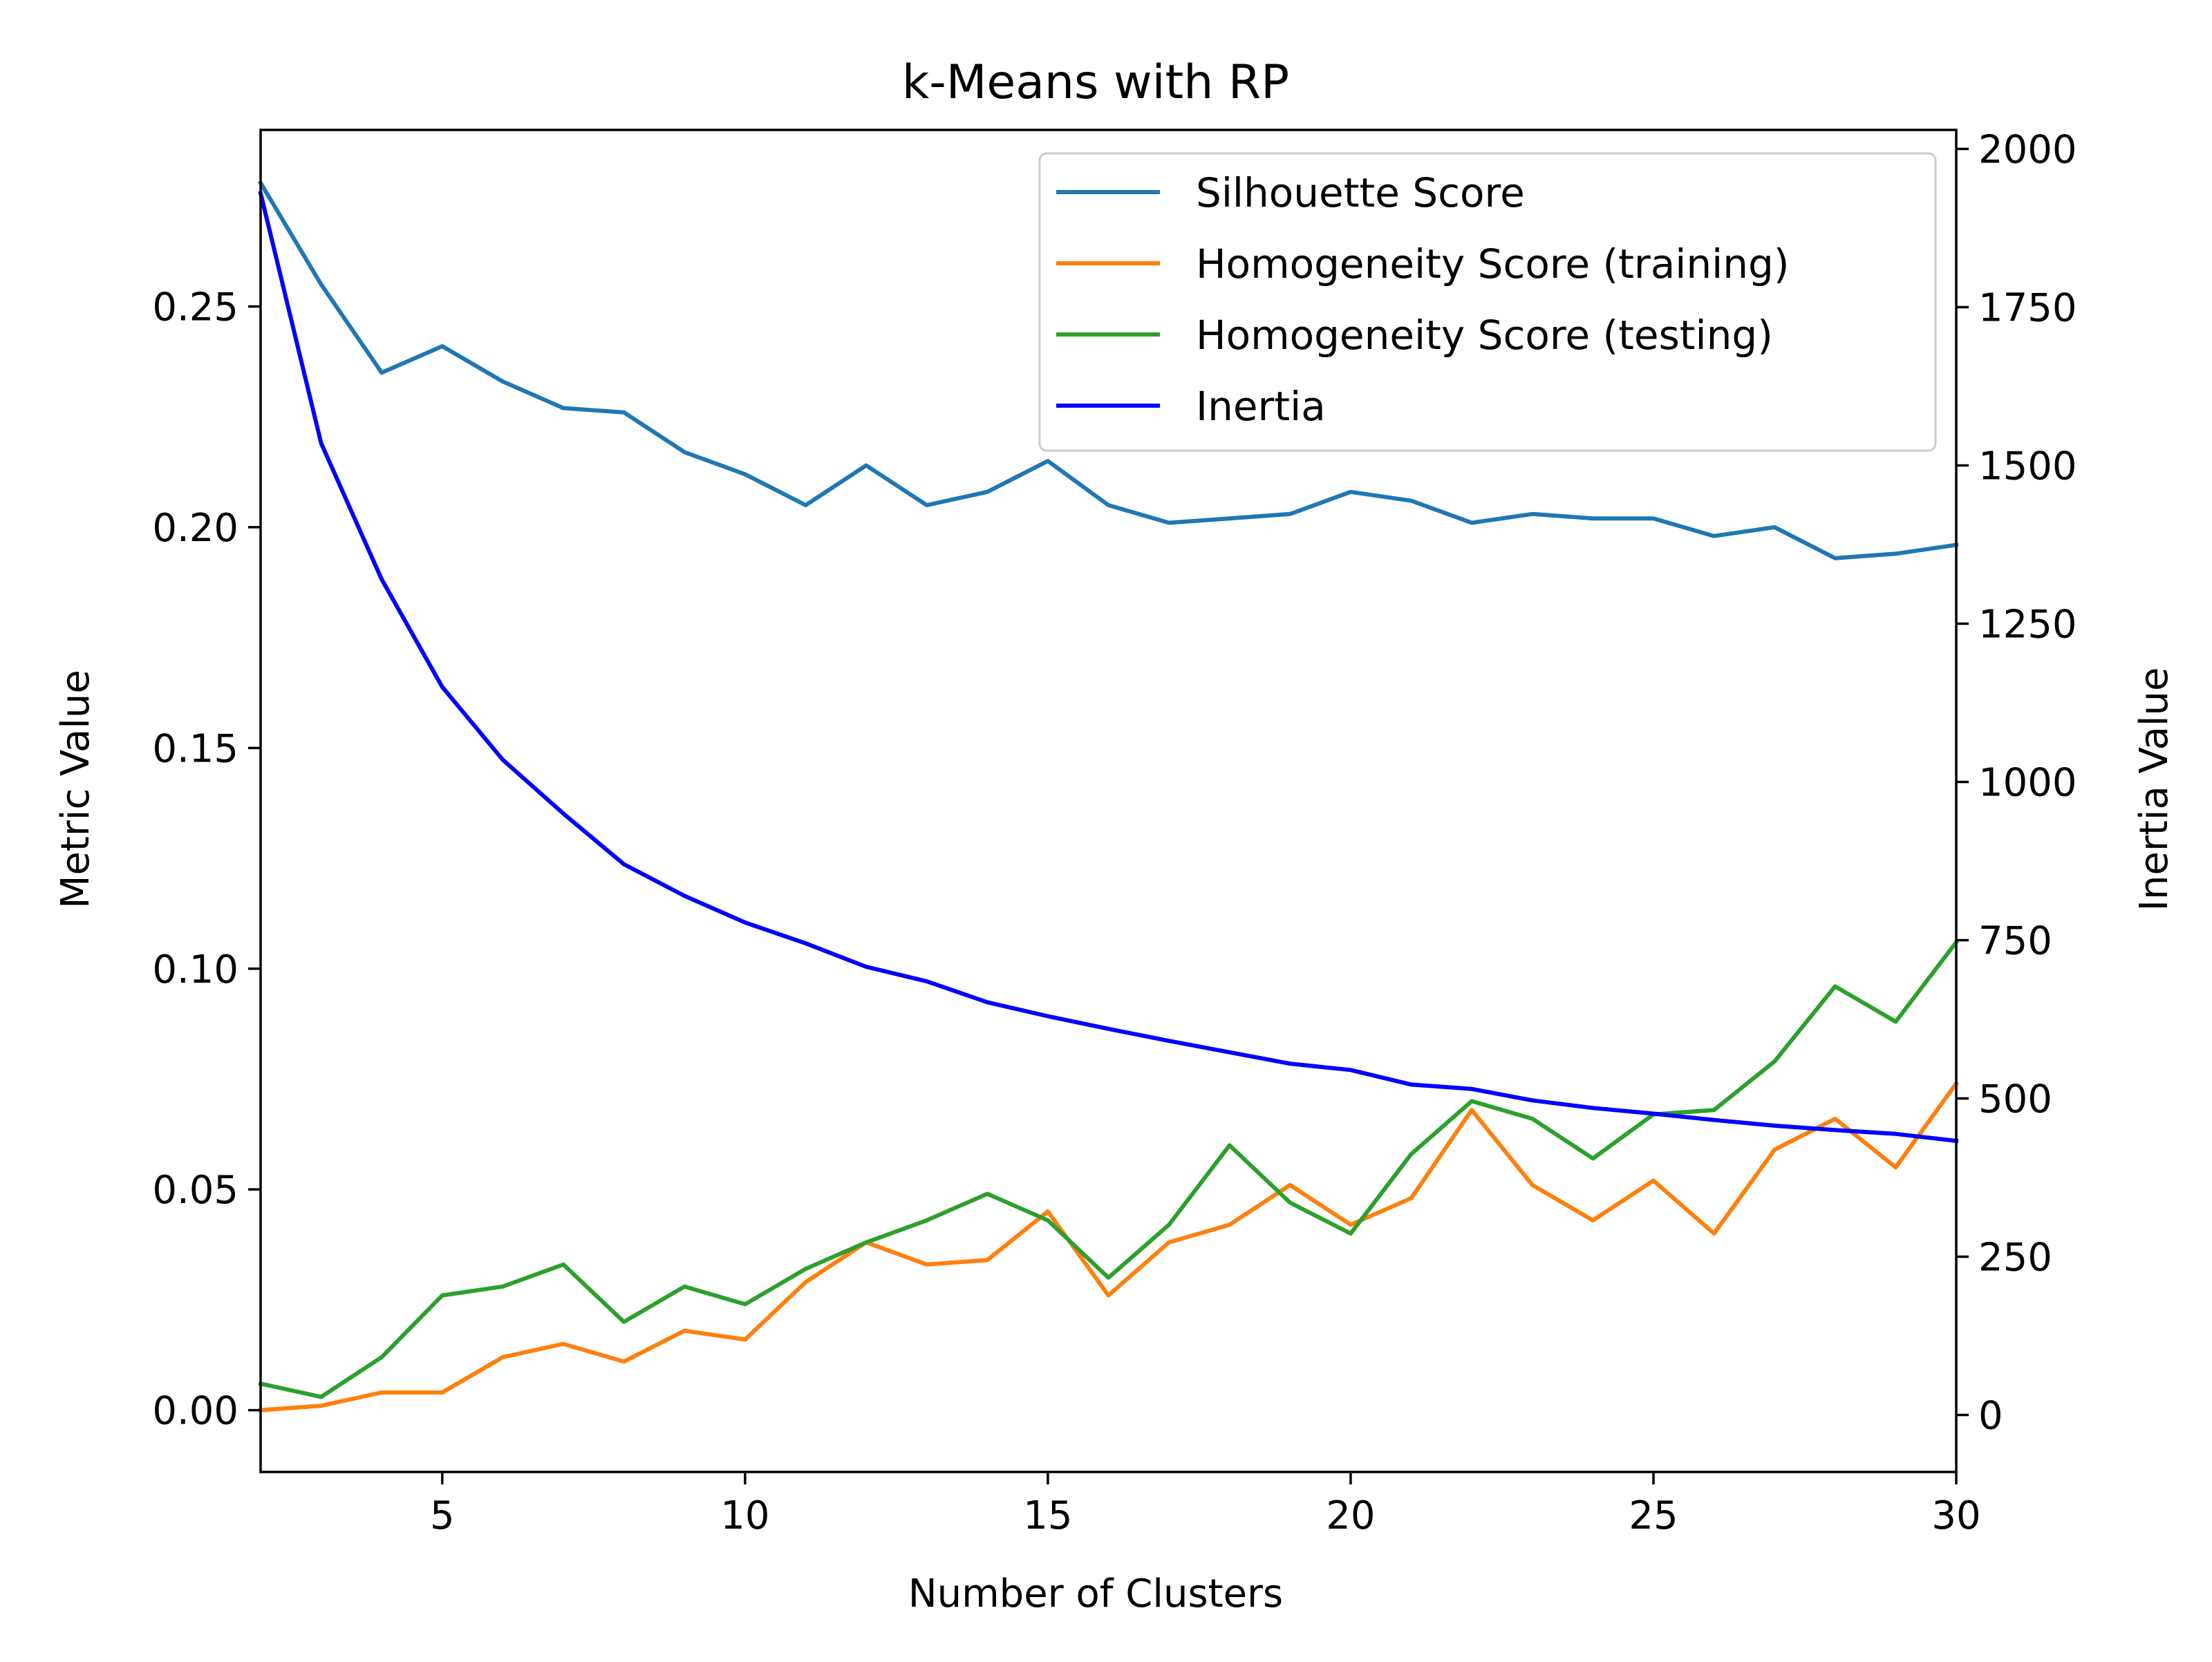 Image resolution: width=2212 pixels, height=1662 pixels. What do you see at coordinates (2015, 942) in the screenshot?
I see `y2-tick-label: 750` at bounding box center [2015, 942].